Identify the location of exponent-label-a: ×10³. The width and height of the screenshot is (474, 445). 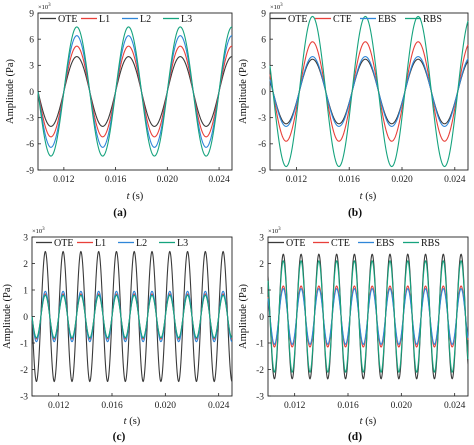
(44, 7).